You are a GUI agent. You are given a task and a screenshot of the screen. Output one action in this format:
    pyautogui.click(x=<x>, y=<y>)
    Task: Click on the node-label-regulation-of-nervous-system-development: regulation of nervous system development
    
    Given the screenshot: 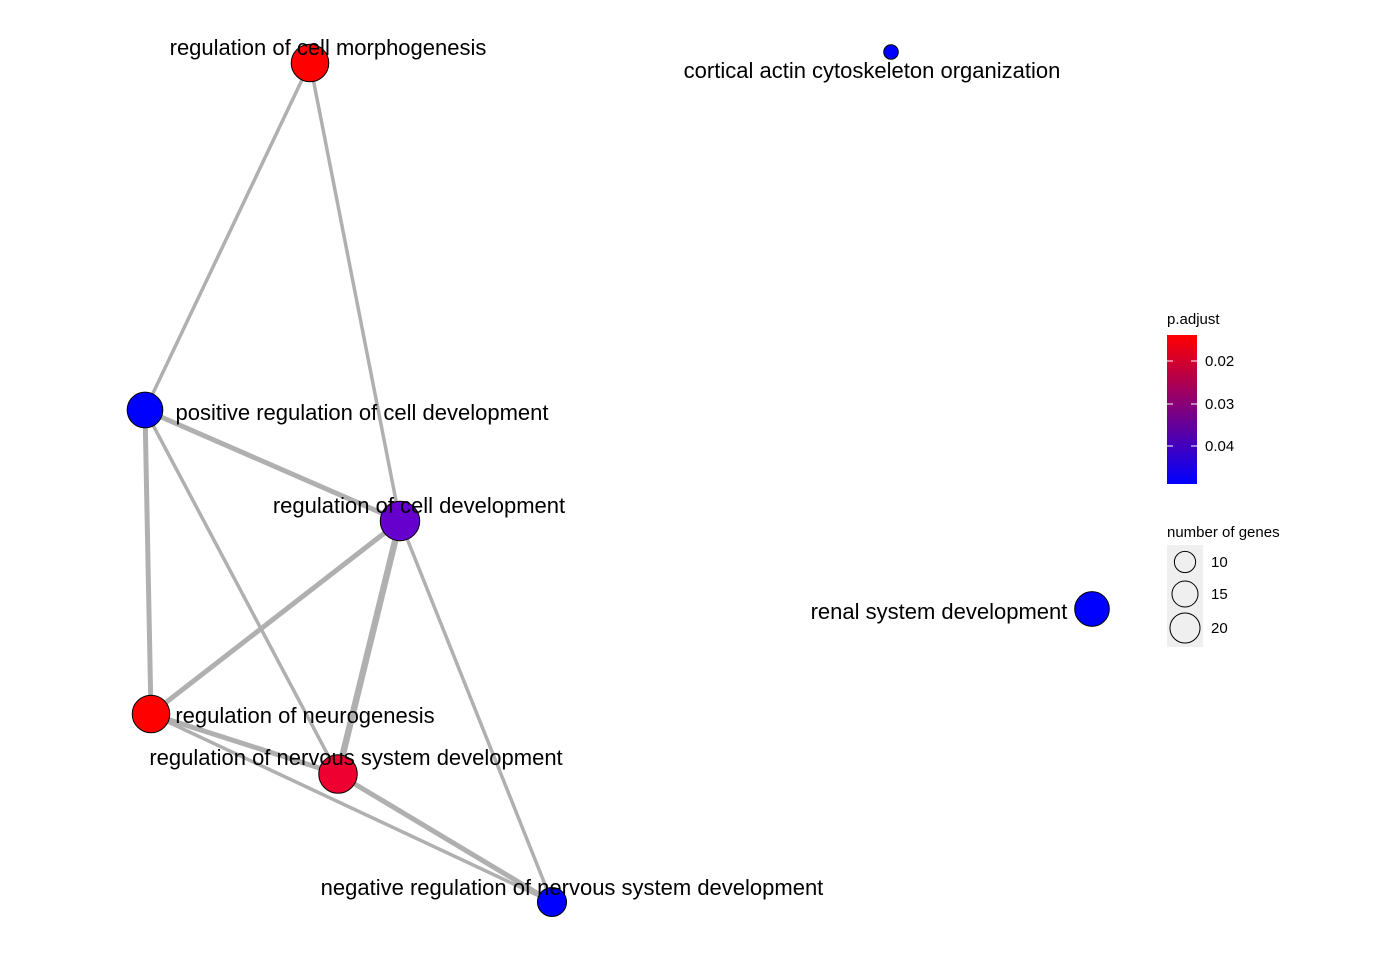 What is the action you would take?
    pyautogui.click(x=355, y=757)
    